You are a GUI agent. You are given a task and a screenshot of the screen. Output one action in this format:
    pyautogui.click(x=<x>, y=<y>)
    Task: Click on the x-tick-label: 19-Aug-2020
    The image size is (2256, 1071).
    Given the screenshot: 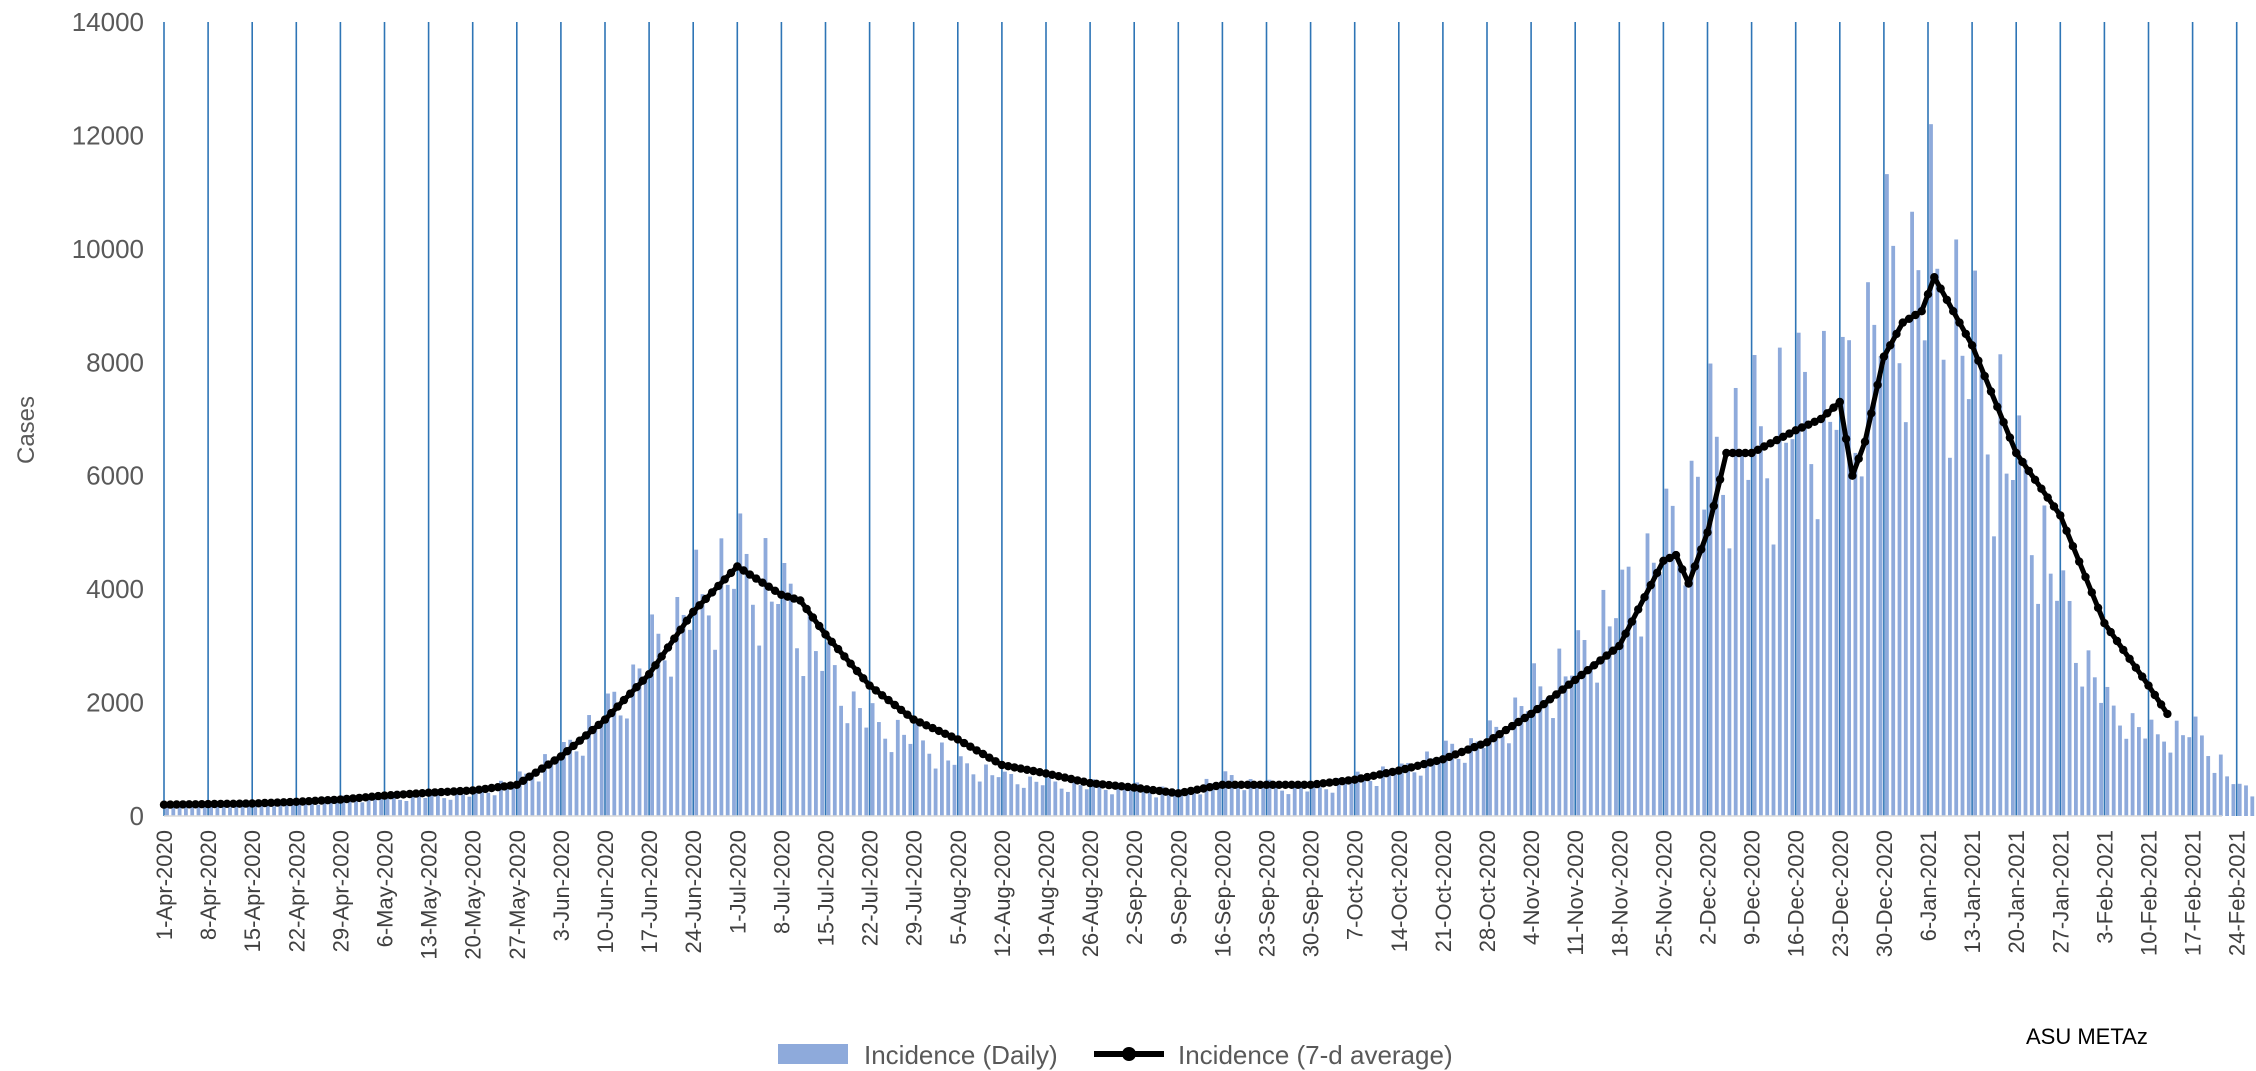 What is the action you would take?
    pyautogui.click(x=1046, y=893)
    